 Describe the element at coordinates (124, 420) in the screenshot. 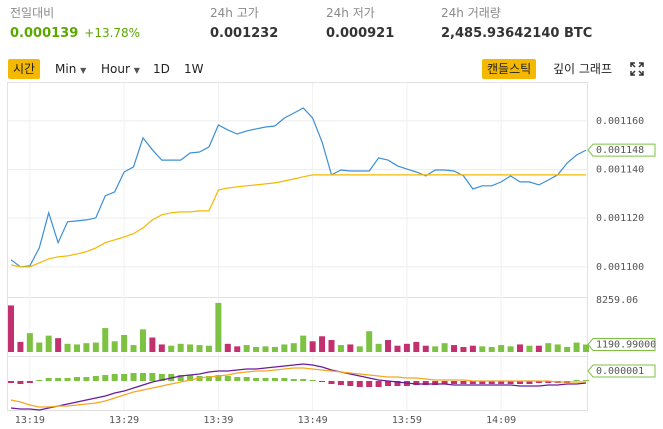

I see `x-tick-label: 13:29` at that location.